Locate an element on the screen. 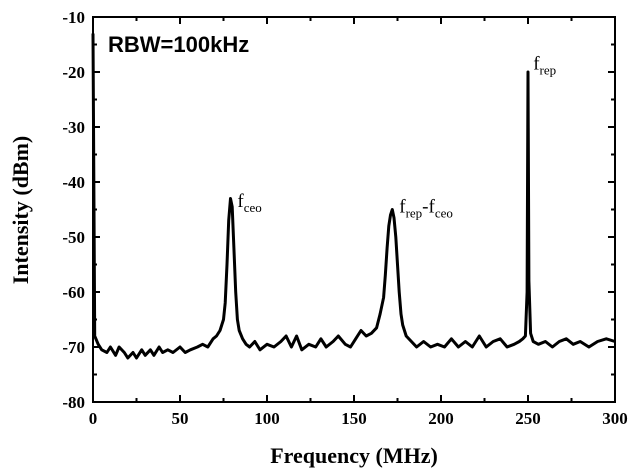 The height and width of the screenshot is (469, 631). peak-label: frep is located at coordinates (544, 65).